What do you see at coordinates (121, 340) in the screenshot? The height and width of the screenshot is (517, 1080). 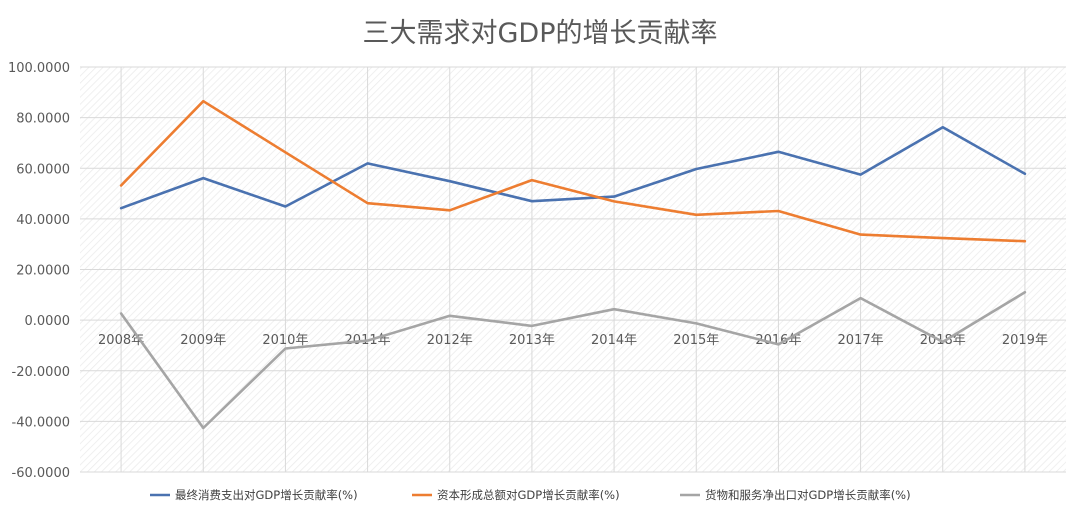 I see `x-tick-label: 2008年` at bounding box center [121, 340].